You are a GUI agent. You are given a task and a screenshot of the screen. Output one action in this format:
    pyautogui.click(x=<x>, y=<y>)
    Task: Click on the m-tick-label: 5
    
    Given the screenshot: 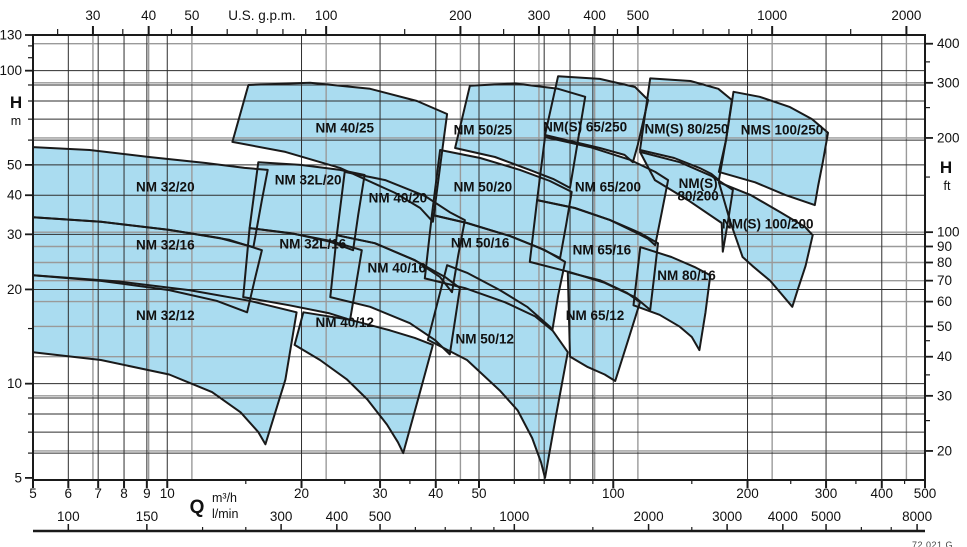 What is the action you would take?
    pyautogui.click(x=18, y=477)
    